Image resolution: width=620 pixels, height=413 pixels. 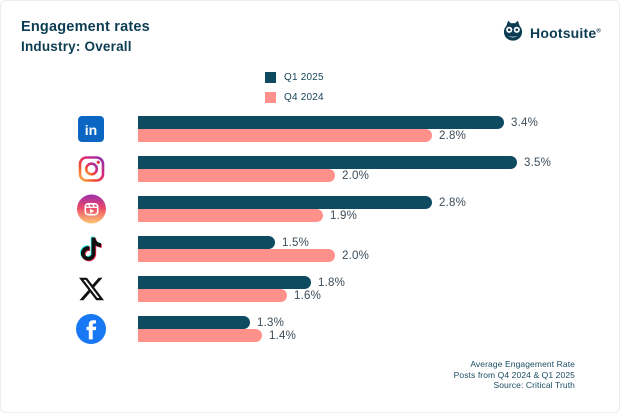 What do you see at coordinates (271, 322) in the screenshot?
I see `bar-value-label: 1.3%` at bounding box center [271, 322].